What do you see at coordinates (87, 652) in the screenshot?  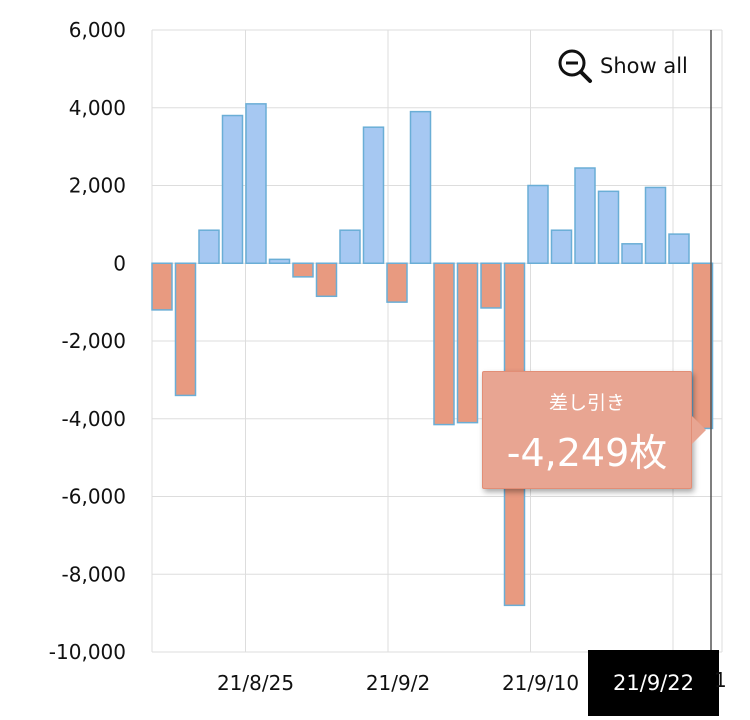 I see `y-tick-label: -10,000` at bounding box center [87, 652].